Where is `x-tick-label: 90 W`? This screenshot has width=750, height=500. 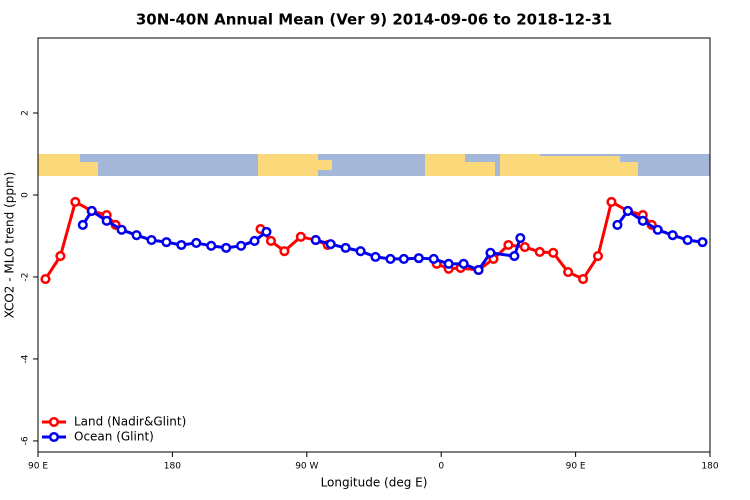 x-tick-label: 90 W is located at coordinates (306, 467).